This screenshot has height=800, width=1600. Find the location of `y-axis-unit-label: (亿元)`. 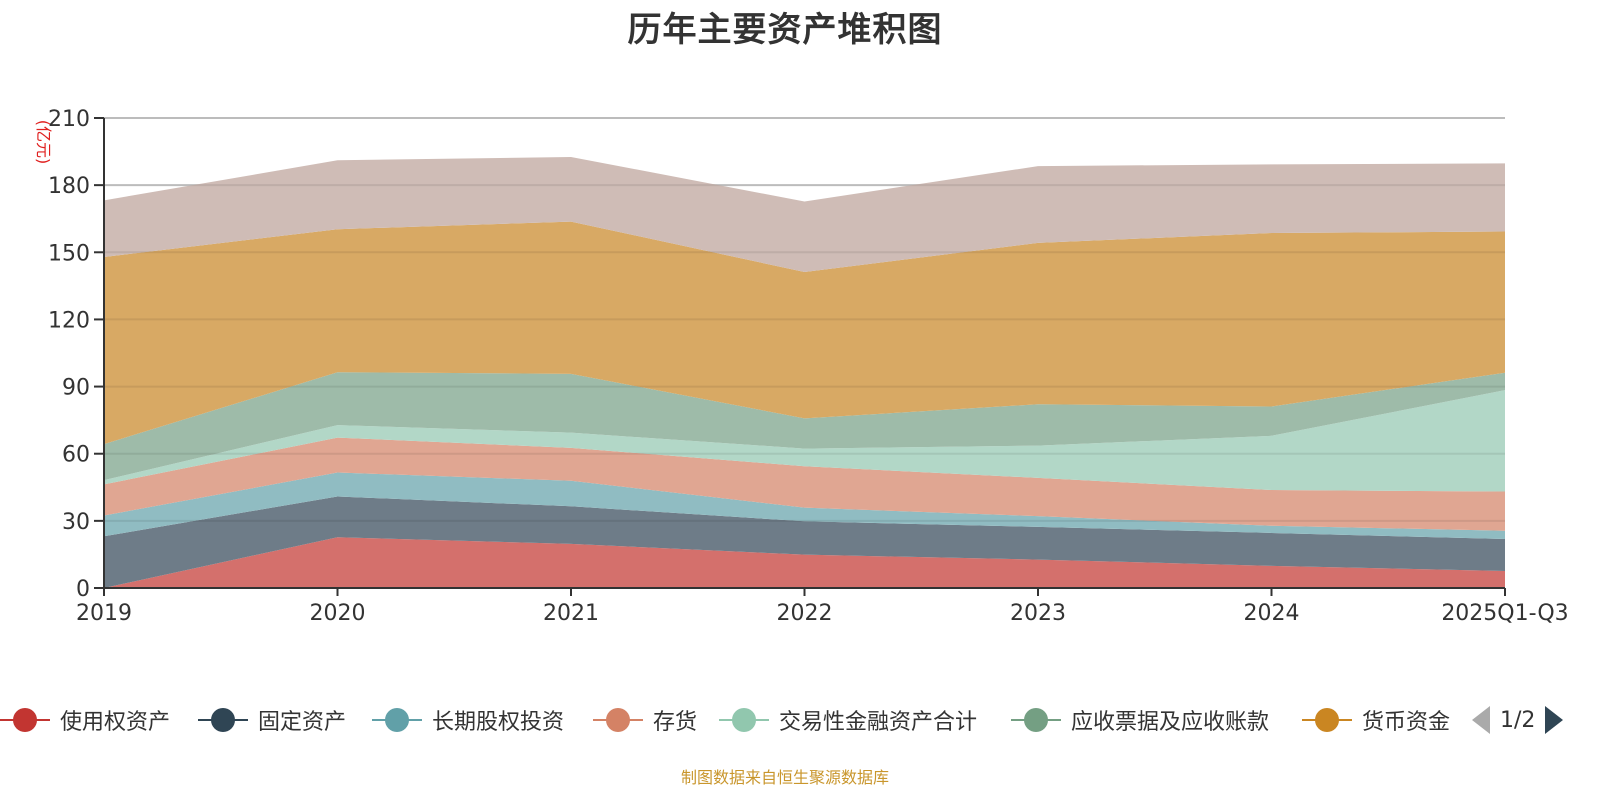

y-axis-unit-label: (亿元) is located at coordinates (43, 142).